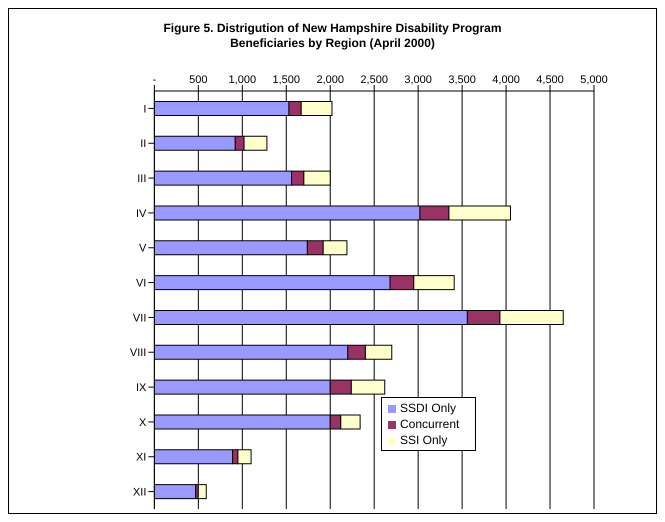 This screenshot has width=665, height=522. I want to click on y-tick-label: VII, so click(139, 318).